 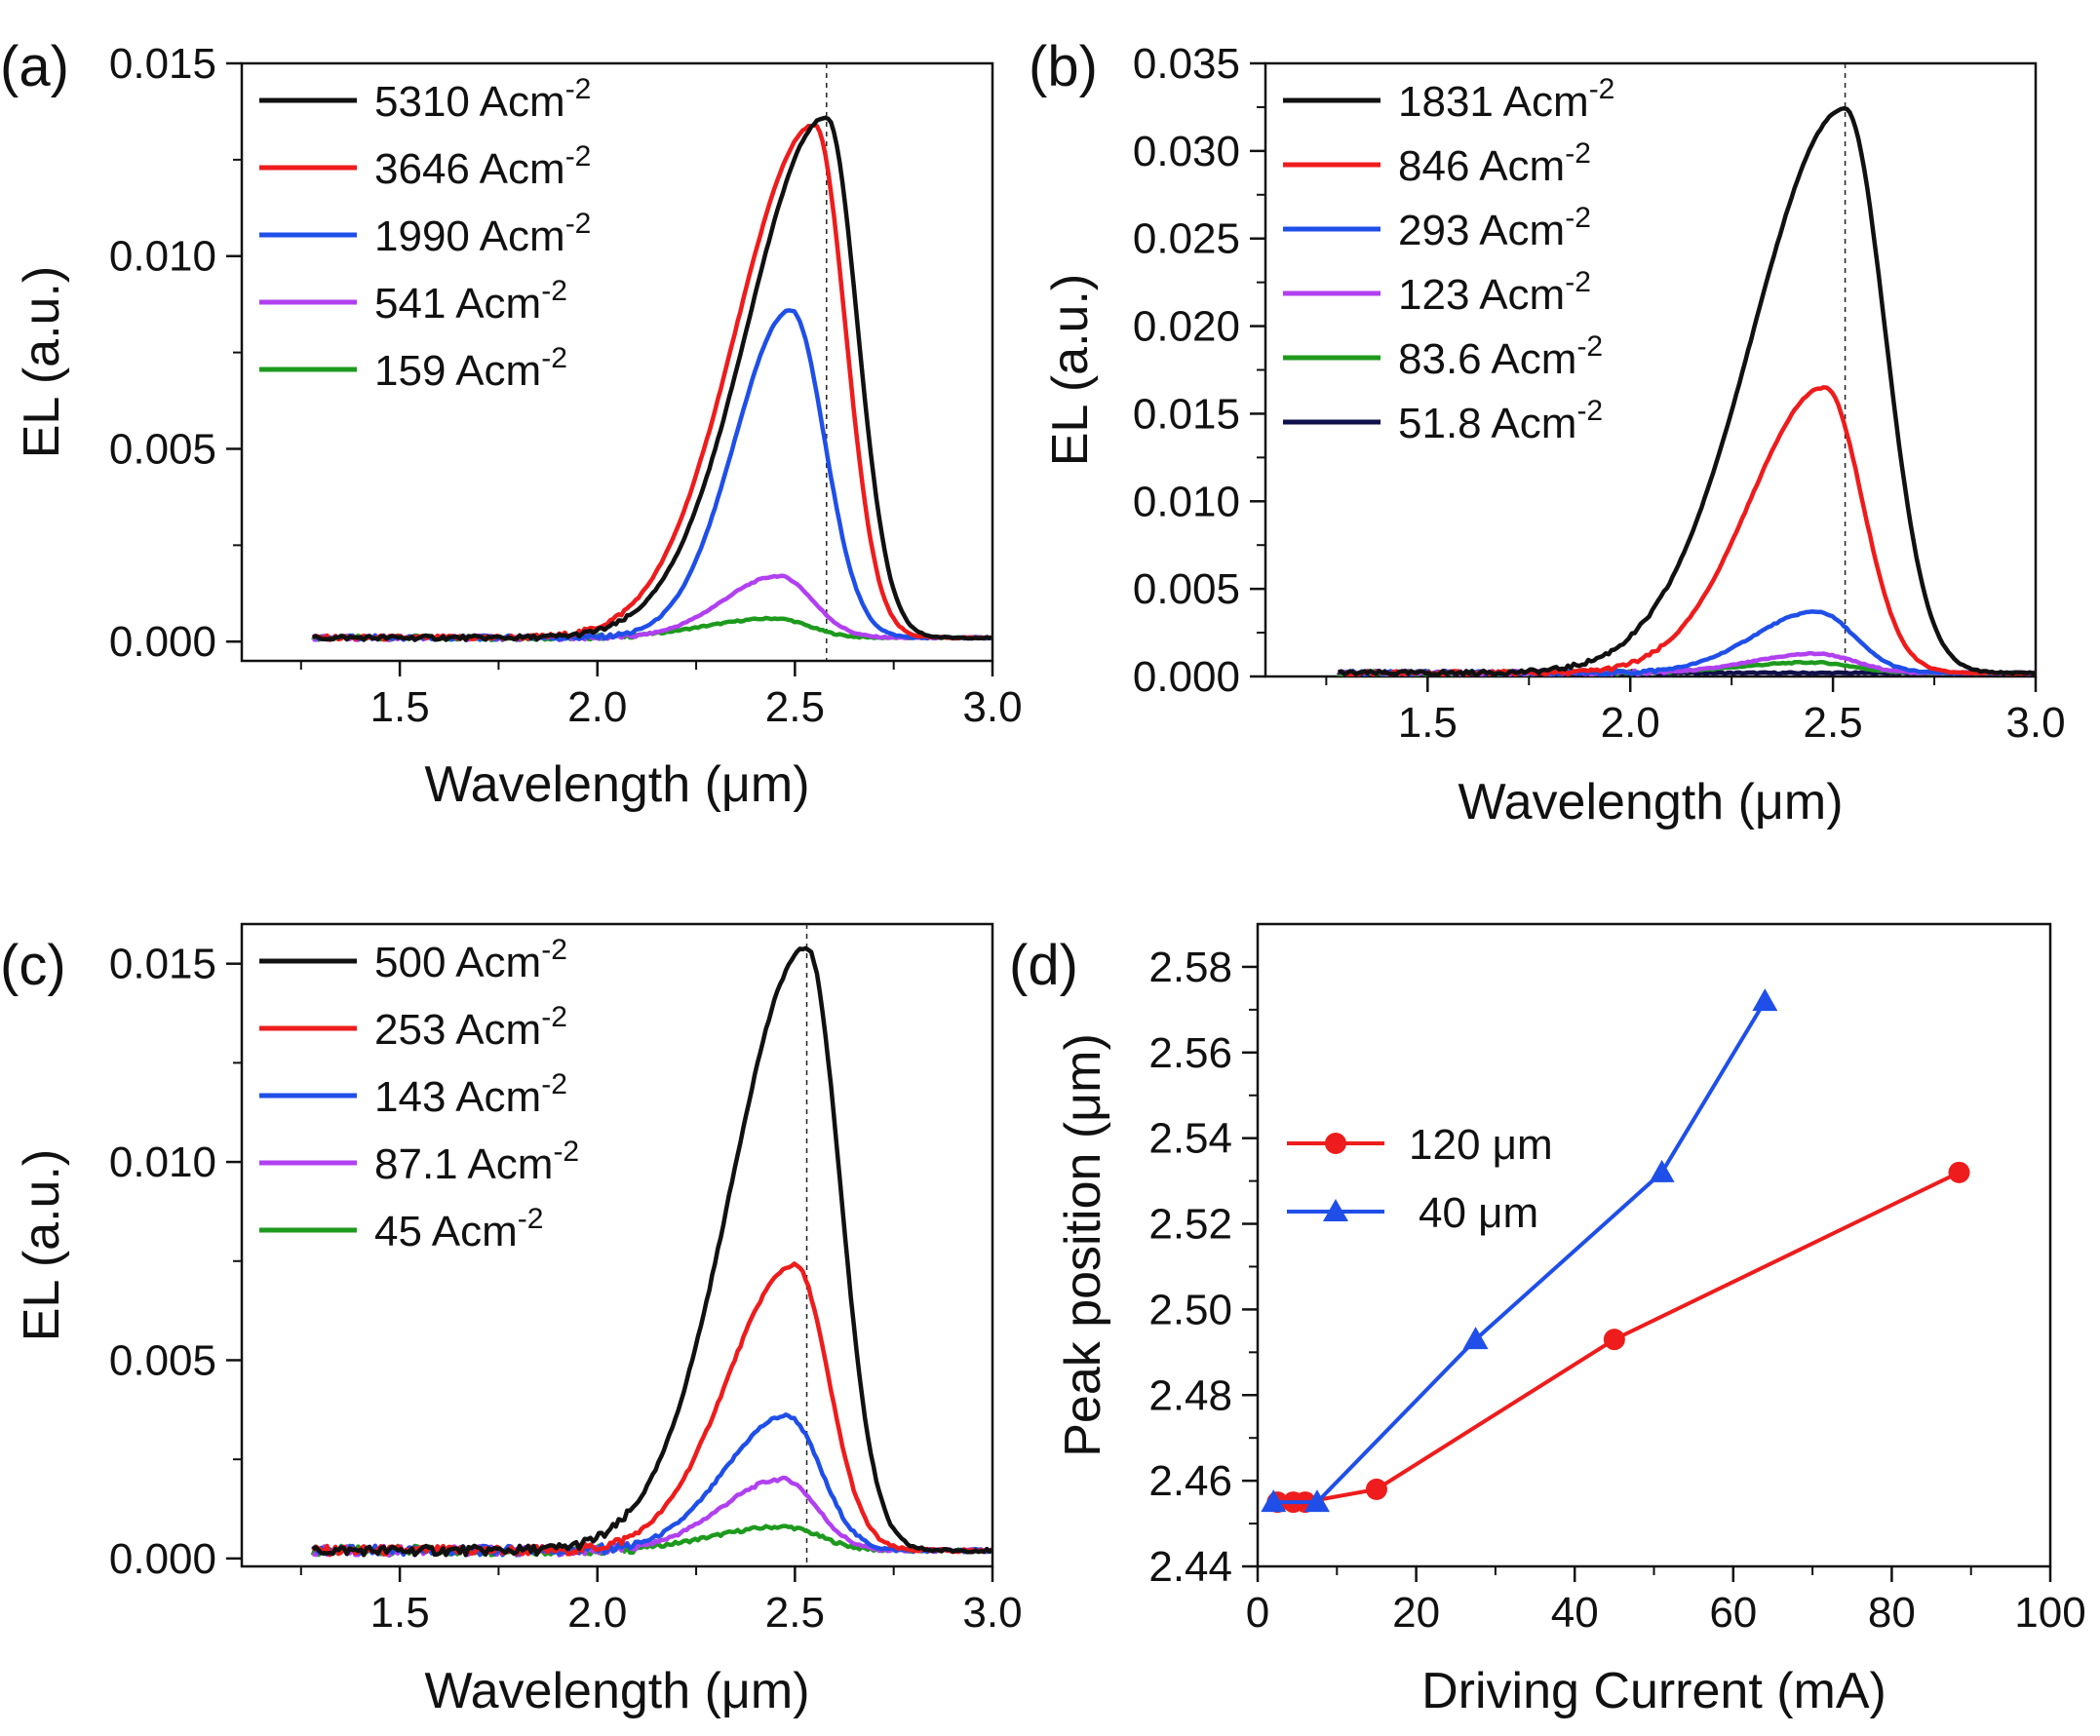 What do you see at coordinates (471, 960) in the screenshot?
I see `legend-label: 500 Acm-2` at bounding box center [471, 960].